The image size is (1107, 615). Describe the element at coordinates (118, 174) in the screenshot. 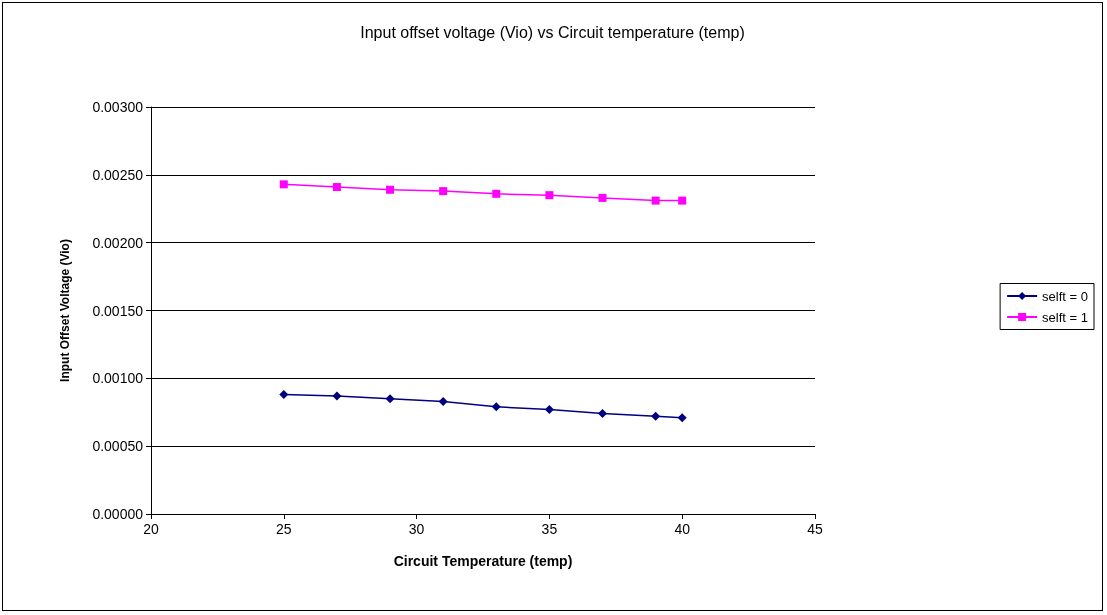

I see `y-tick-label: 0.00250` at that location.